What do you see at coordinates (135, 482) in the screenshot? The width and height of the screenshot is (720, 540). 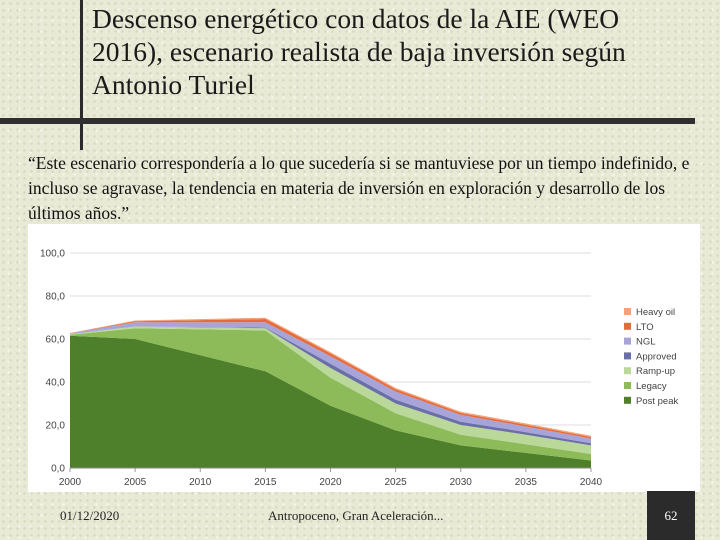 I see `x-tick-label: 2005` at bounding box center [135, 482].